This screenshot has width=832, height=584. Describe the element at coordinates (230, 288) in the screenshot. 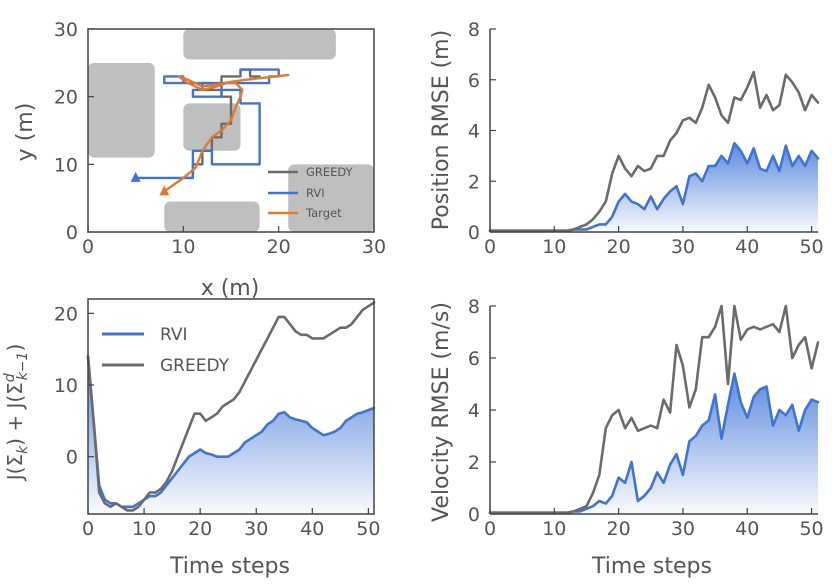

I see `x-axis-label: x (m)` at that location.